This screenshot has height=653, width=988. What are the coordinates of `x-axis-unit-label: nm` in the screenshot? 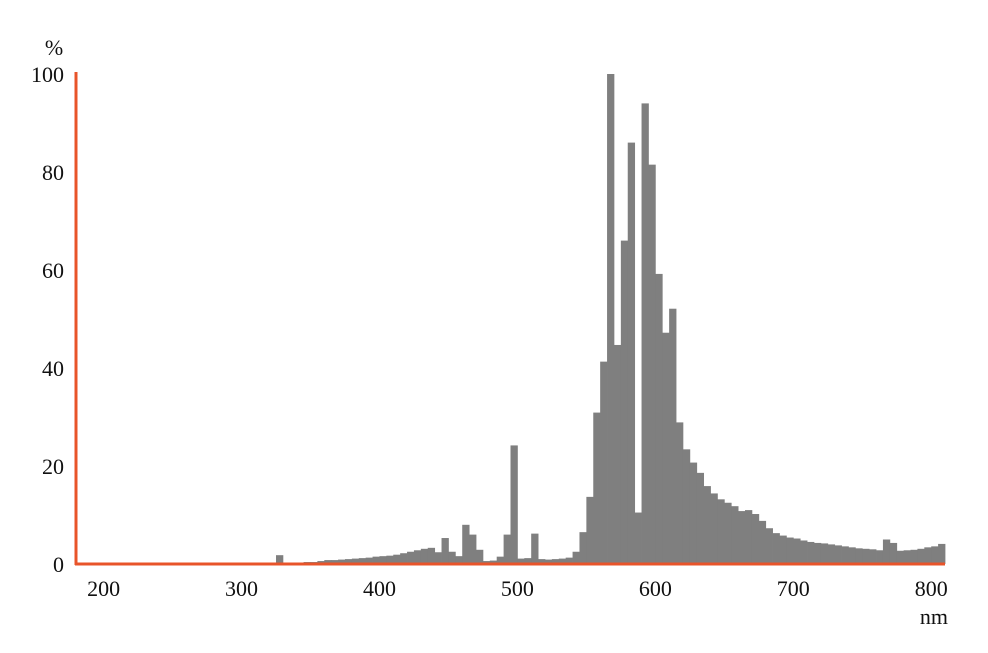 It's located at (934, 616).